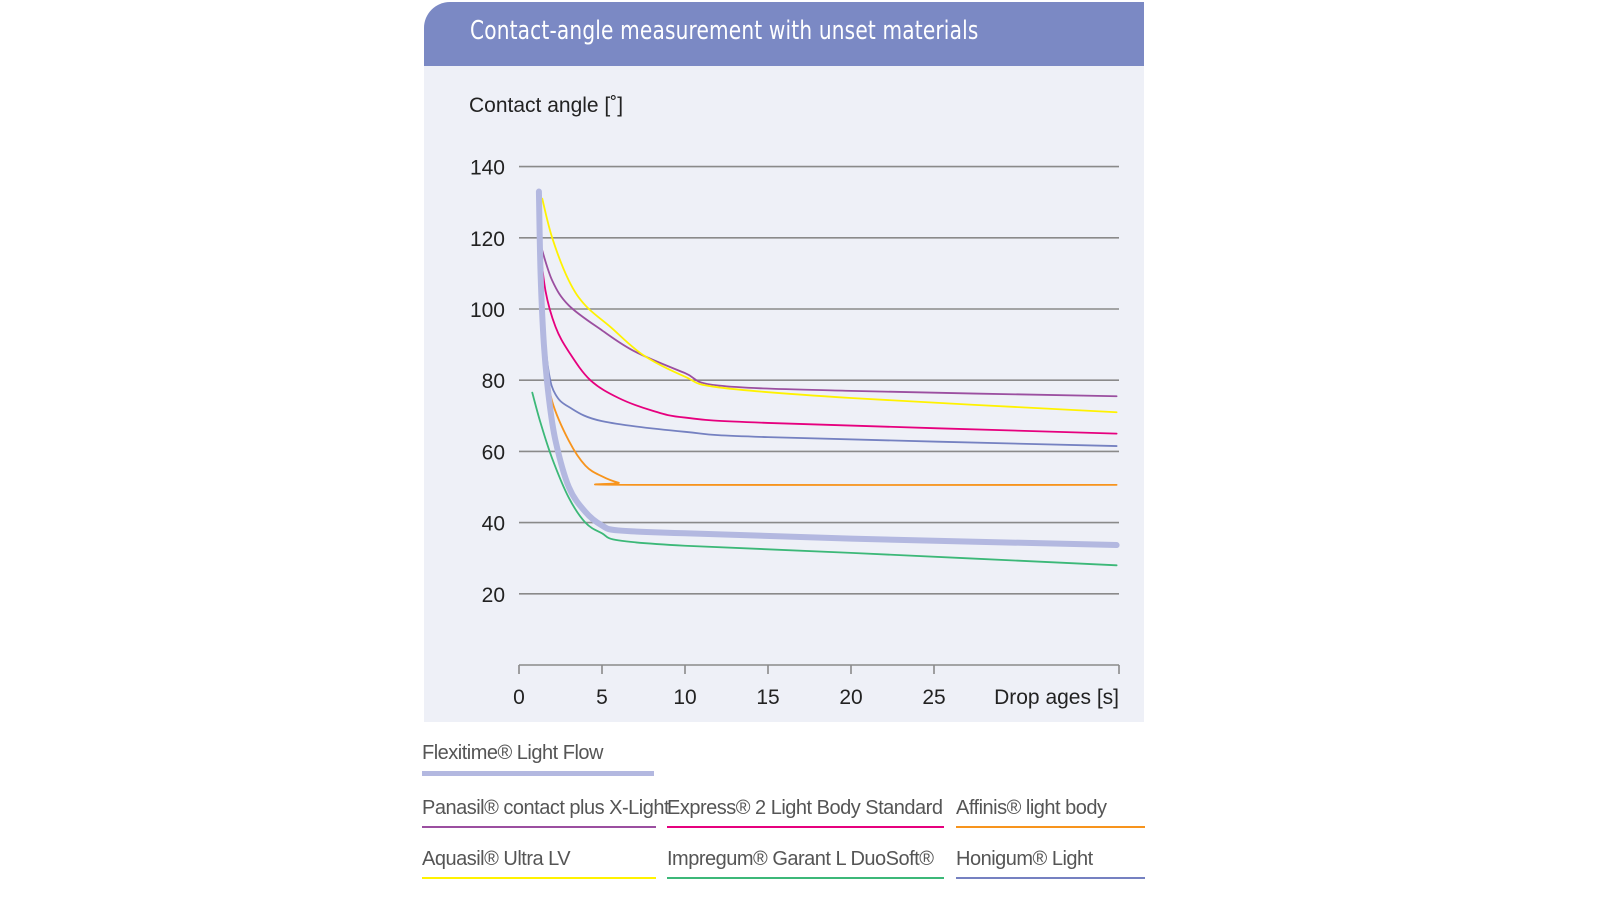 This screenshot has height=900, width=1600. I want to click on legend-label: Flexitime® Light Flow, so click(512, 753).